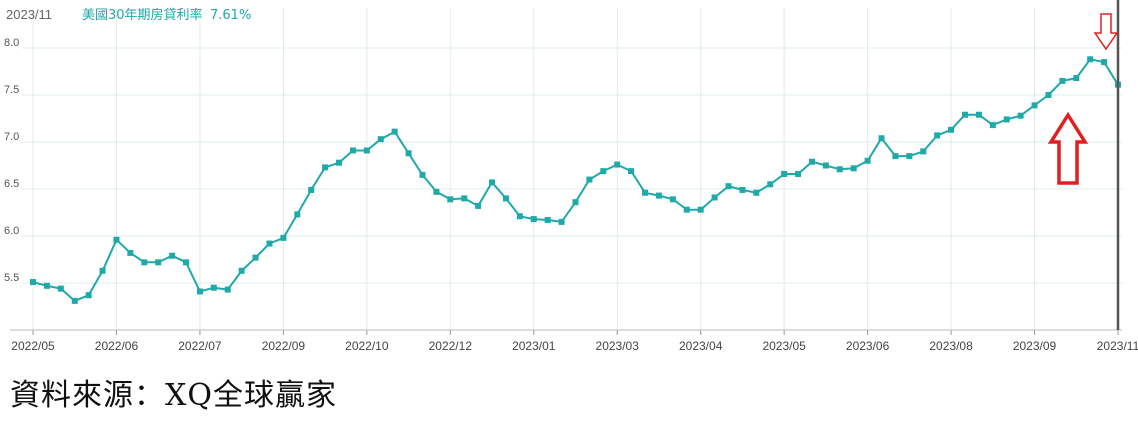 The height and width of the screenshot is (421, 1138). What do you see at coordinates (33, 346) in the screenshot?
I see `x-tick-label: 2022/05` at bounding box center [33, 346].